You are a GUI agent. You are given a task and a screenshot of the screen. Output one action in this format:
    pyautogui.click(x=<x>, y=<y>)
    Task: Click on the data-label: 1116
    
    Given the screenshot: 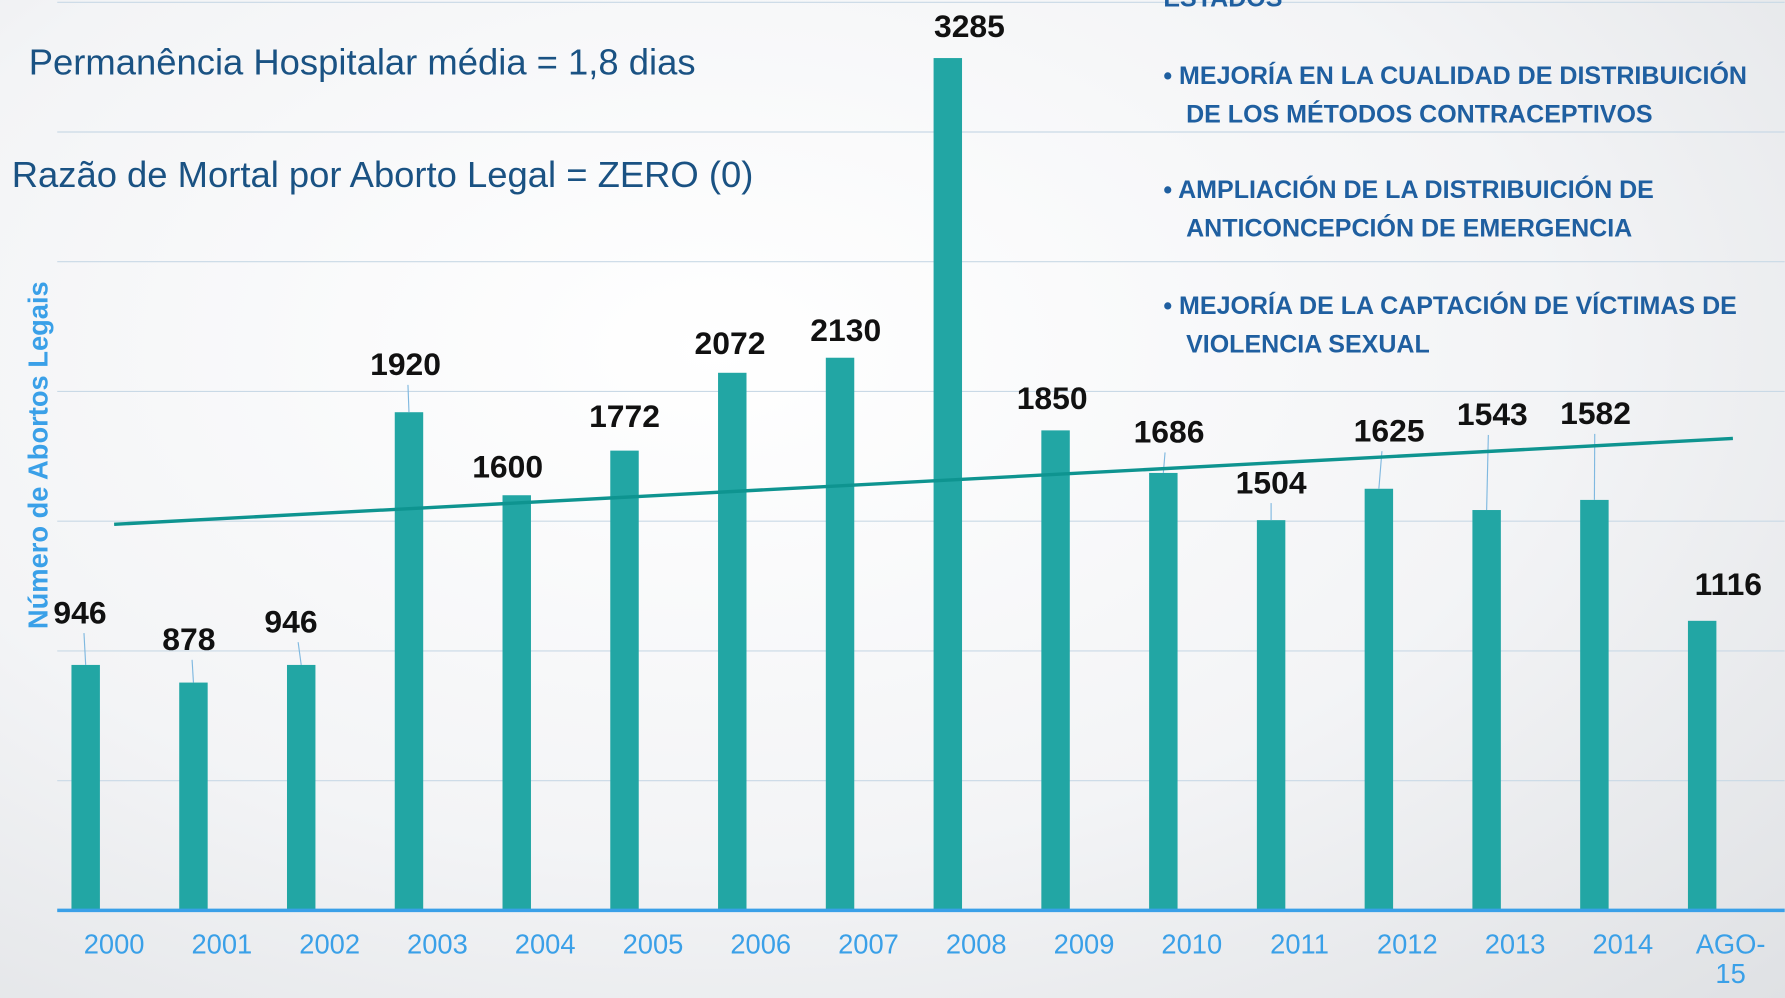 What is the action you would take?
    pyautogui.click(x=1728, y=584)
    